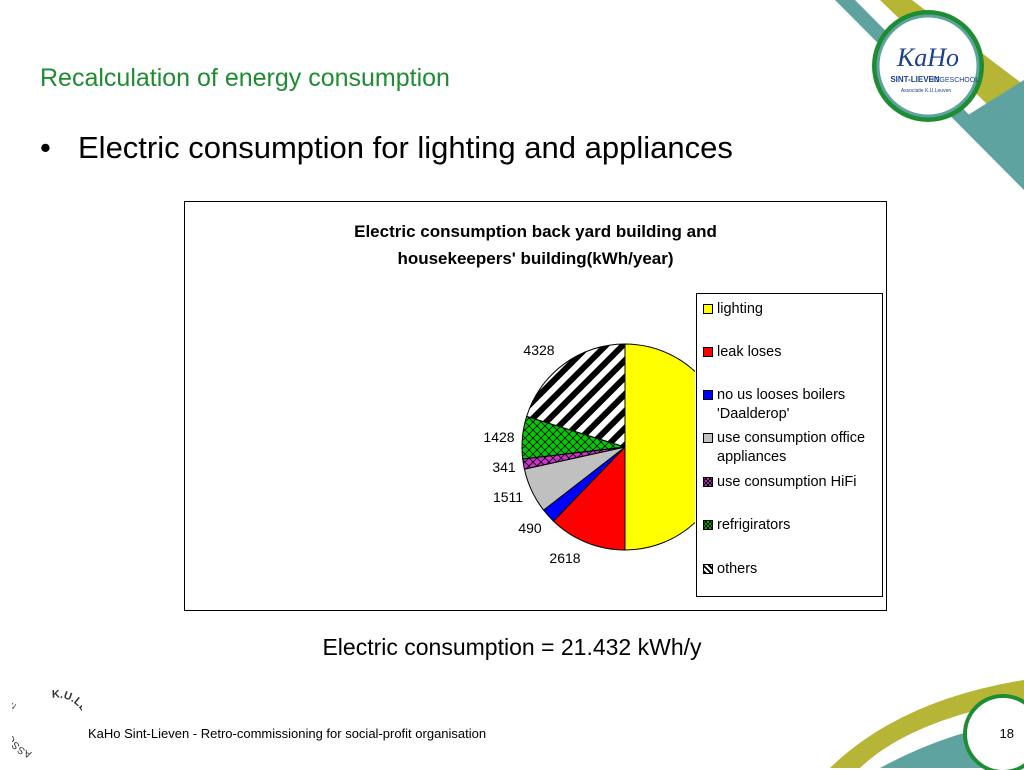  What do you see at coordinates (781, 404) in the screenshot?
I see `legend-label: no us looses boilers 'Daalderop'` at bounding box center [781, 404].